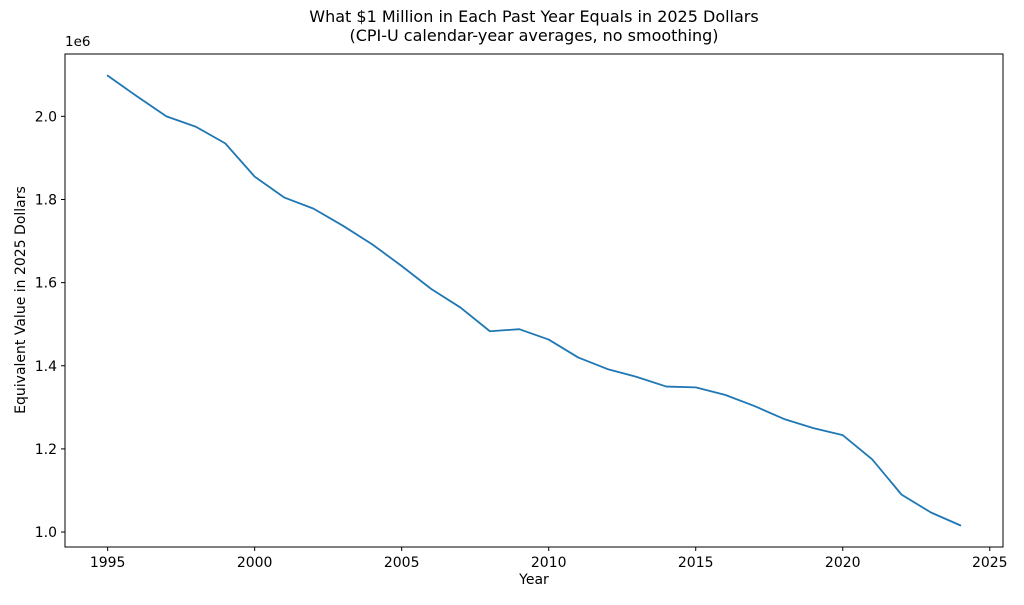 The image size is (1024, 605). What do you see at coordinates (46, 533) in the screenshot?
I see `y-tick-label: 1.0` at bounding box center [46, 533].